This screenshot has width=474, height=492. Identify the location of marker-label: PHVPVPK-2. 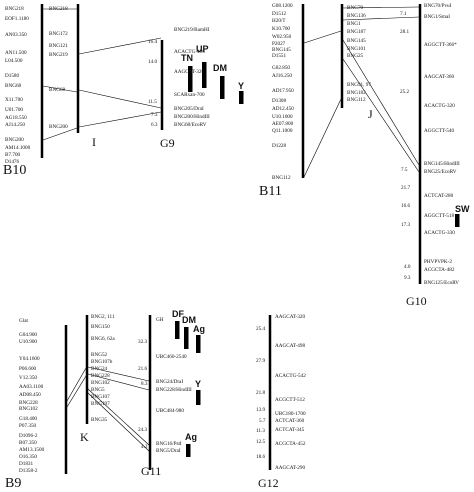
(438, 262).